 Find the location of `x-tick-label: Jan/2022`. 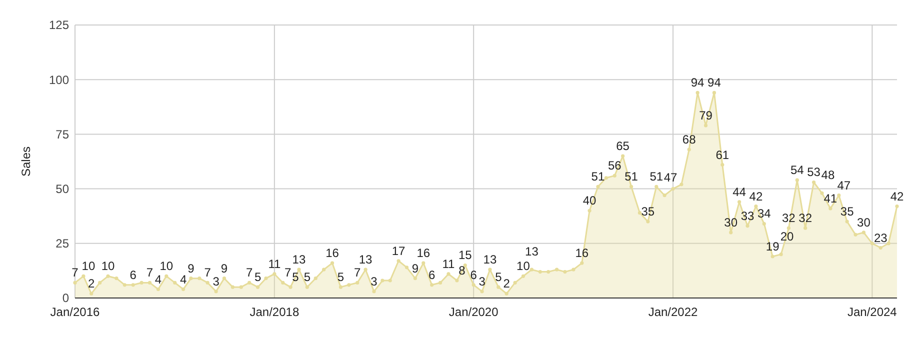

x-tick-label: Jan/2022 is located at coordinates (673, 312).